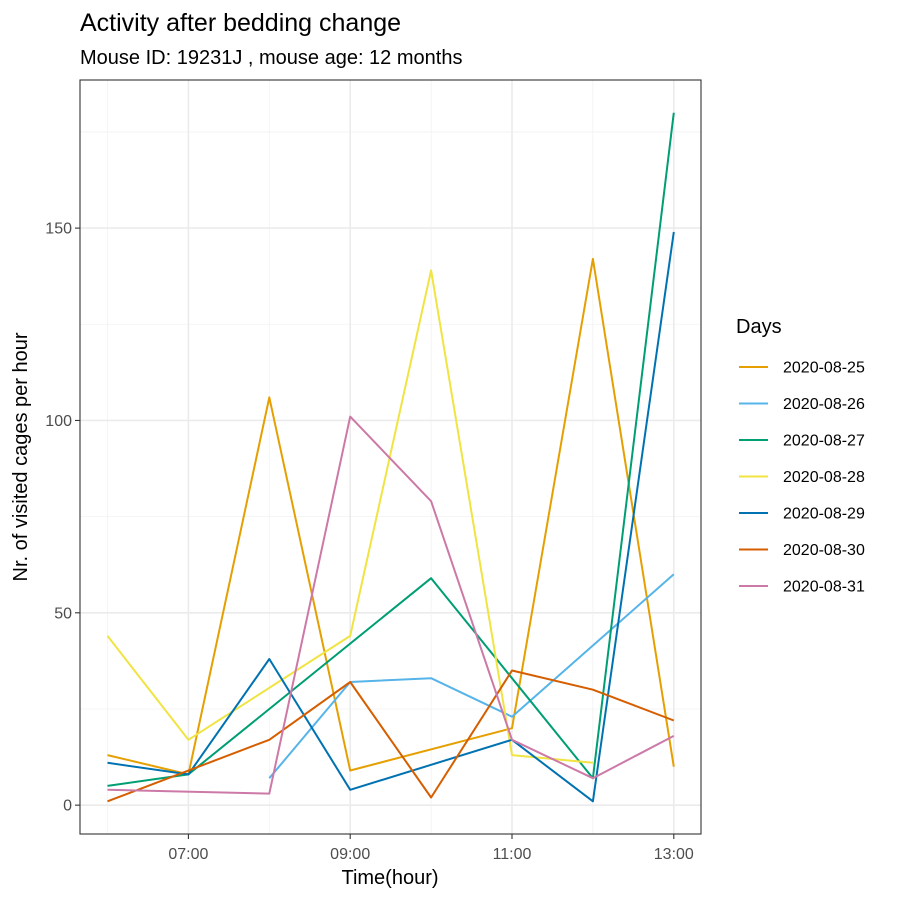 The height and width of the screenshot is (900, 900). What do you see at coordinates (58, 229) in the screenshot?
I see `y-tick-label: 150` at bounding box center [58, 229].